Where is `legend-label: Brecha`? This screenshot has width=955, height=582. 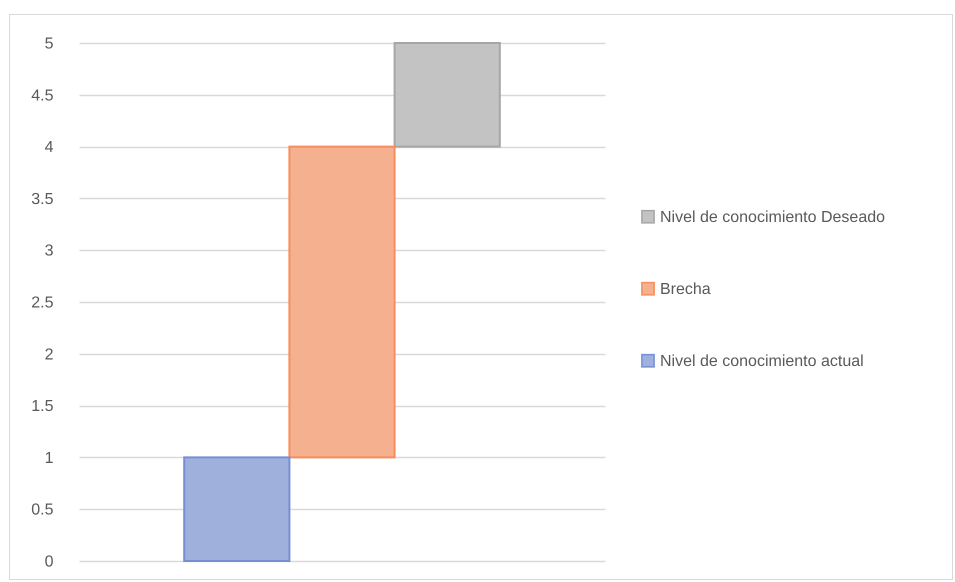
legend-label: Brecha is located at coordinates (685, 289).